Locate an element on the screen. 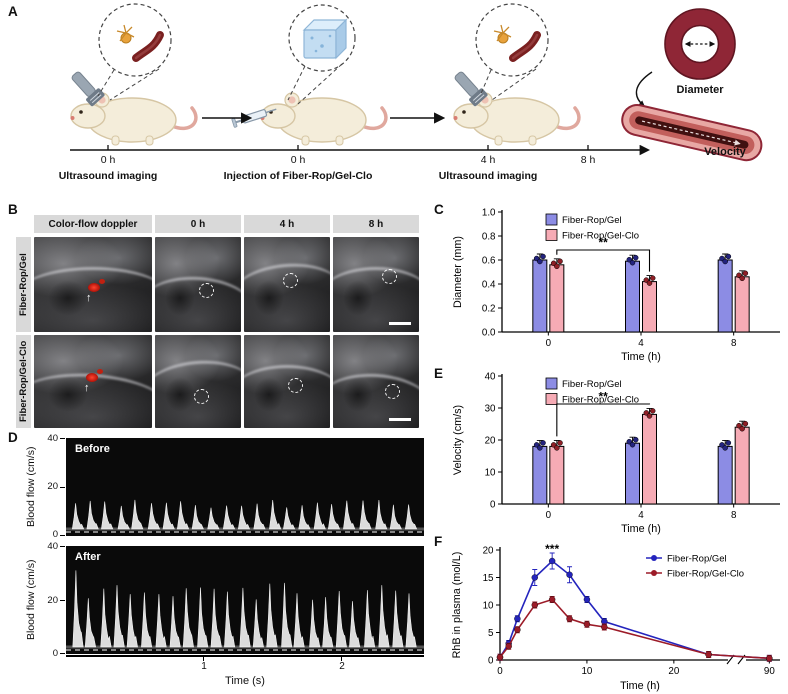 The height and width of the screenshot is (694, 788). timeline-time-4: 8 h is located at coordinates (588, 160).